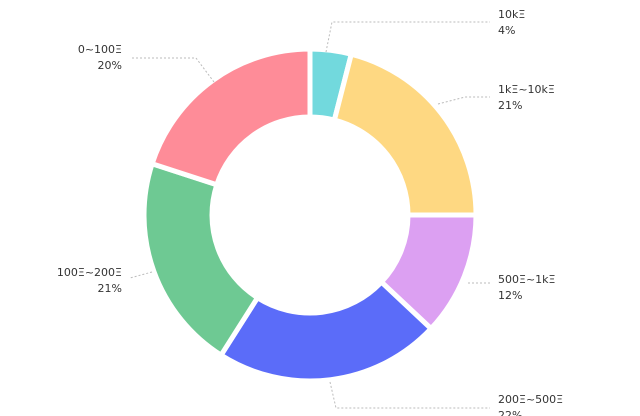 The image size is (640, 416). I want to click on segment-value-label: 12%, so click(510, 295).